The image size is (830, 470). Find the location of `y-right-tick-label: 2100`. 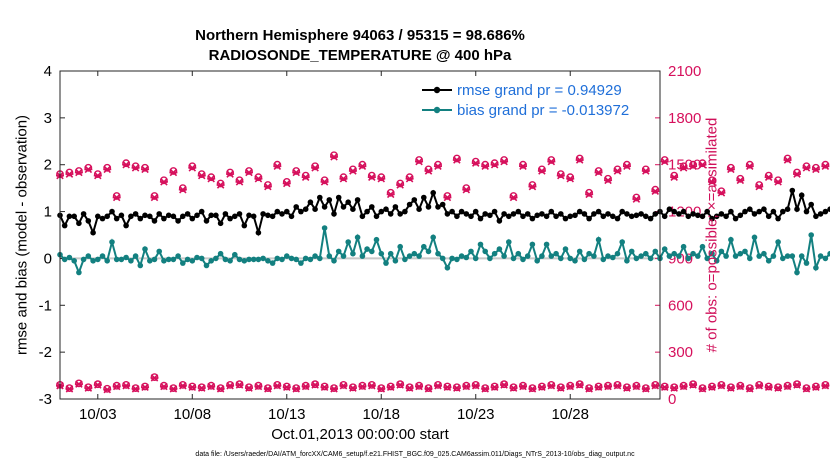

y-right-tick-label: 2100 is located at coordinates (684, 71).